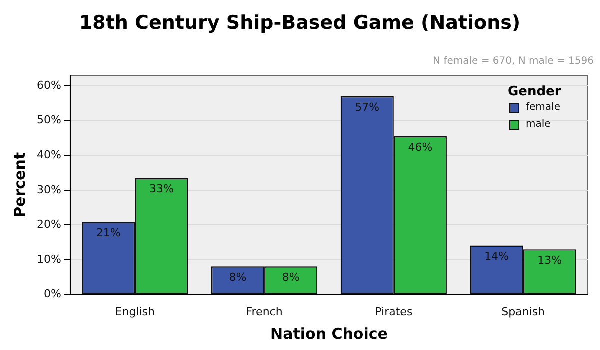  I want to click on y-axis-title: Percent, so click(19, 185).